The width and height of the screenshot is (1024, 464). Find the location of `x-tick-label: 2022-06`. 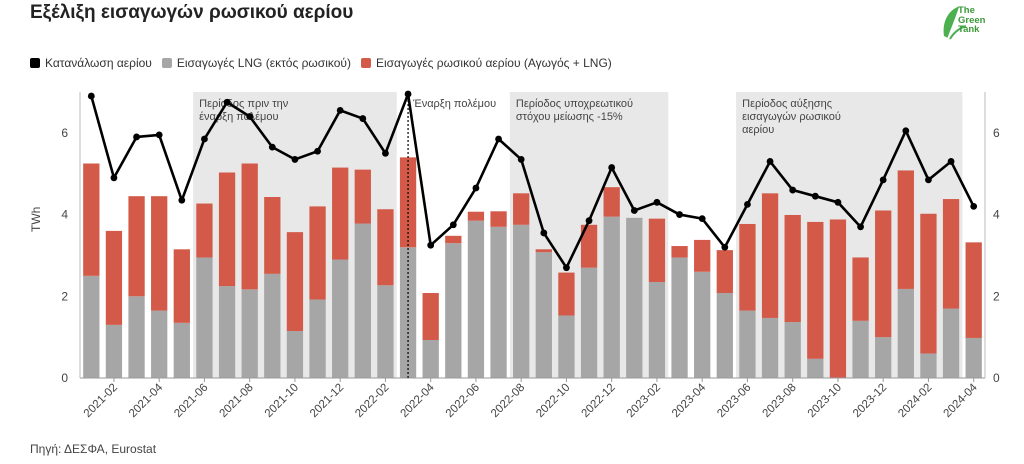

x-tick-label: 2022-06 is located at coordinates (463, 401).